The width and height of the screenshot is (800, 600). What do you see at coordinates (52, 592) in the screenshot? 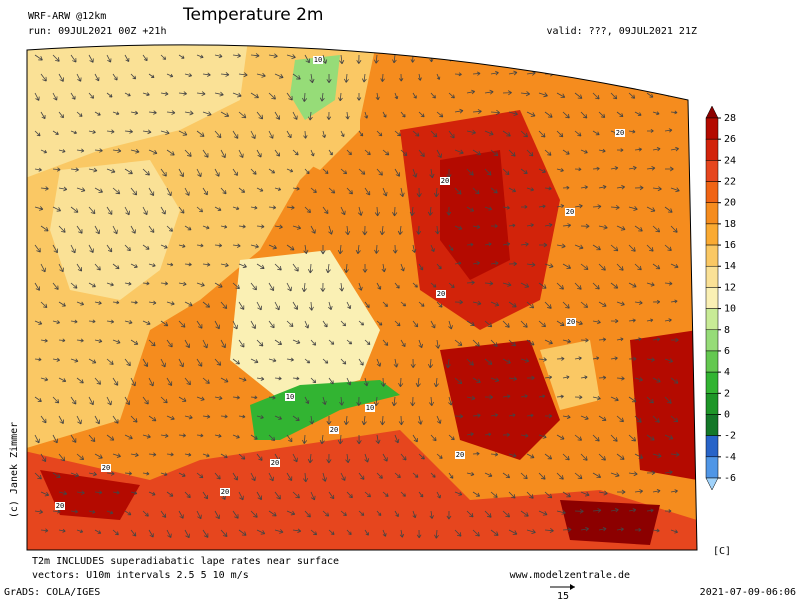
I see `credit-label: GrADS: COLA/IGES` at bounding box center [52, 592].